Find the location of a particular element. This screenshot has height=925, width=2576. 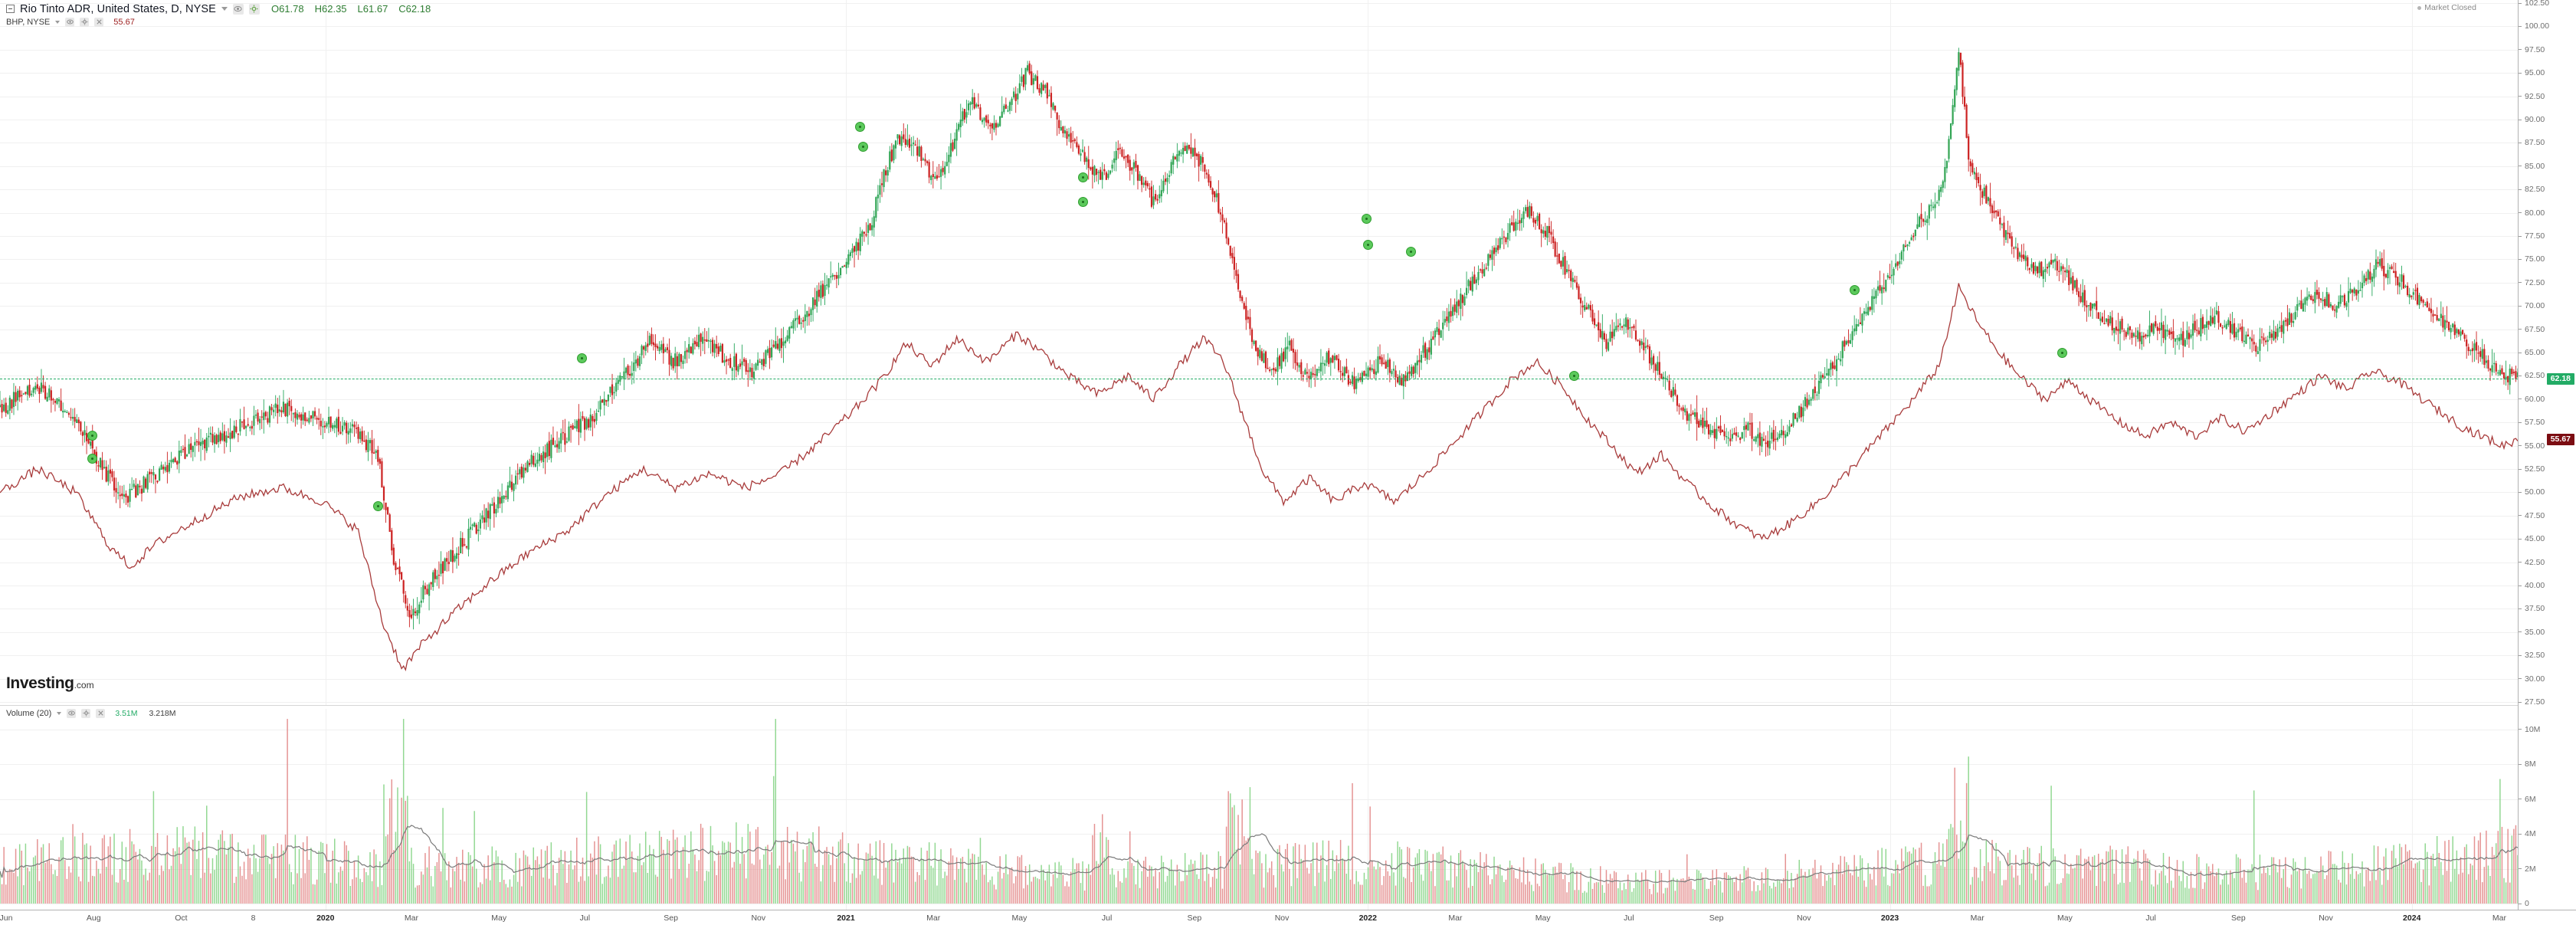

price-tick-label: 77.50 is located at coordinates (2532, 236).